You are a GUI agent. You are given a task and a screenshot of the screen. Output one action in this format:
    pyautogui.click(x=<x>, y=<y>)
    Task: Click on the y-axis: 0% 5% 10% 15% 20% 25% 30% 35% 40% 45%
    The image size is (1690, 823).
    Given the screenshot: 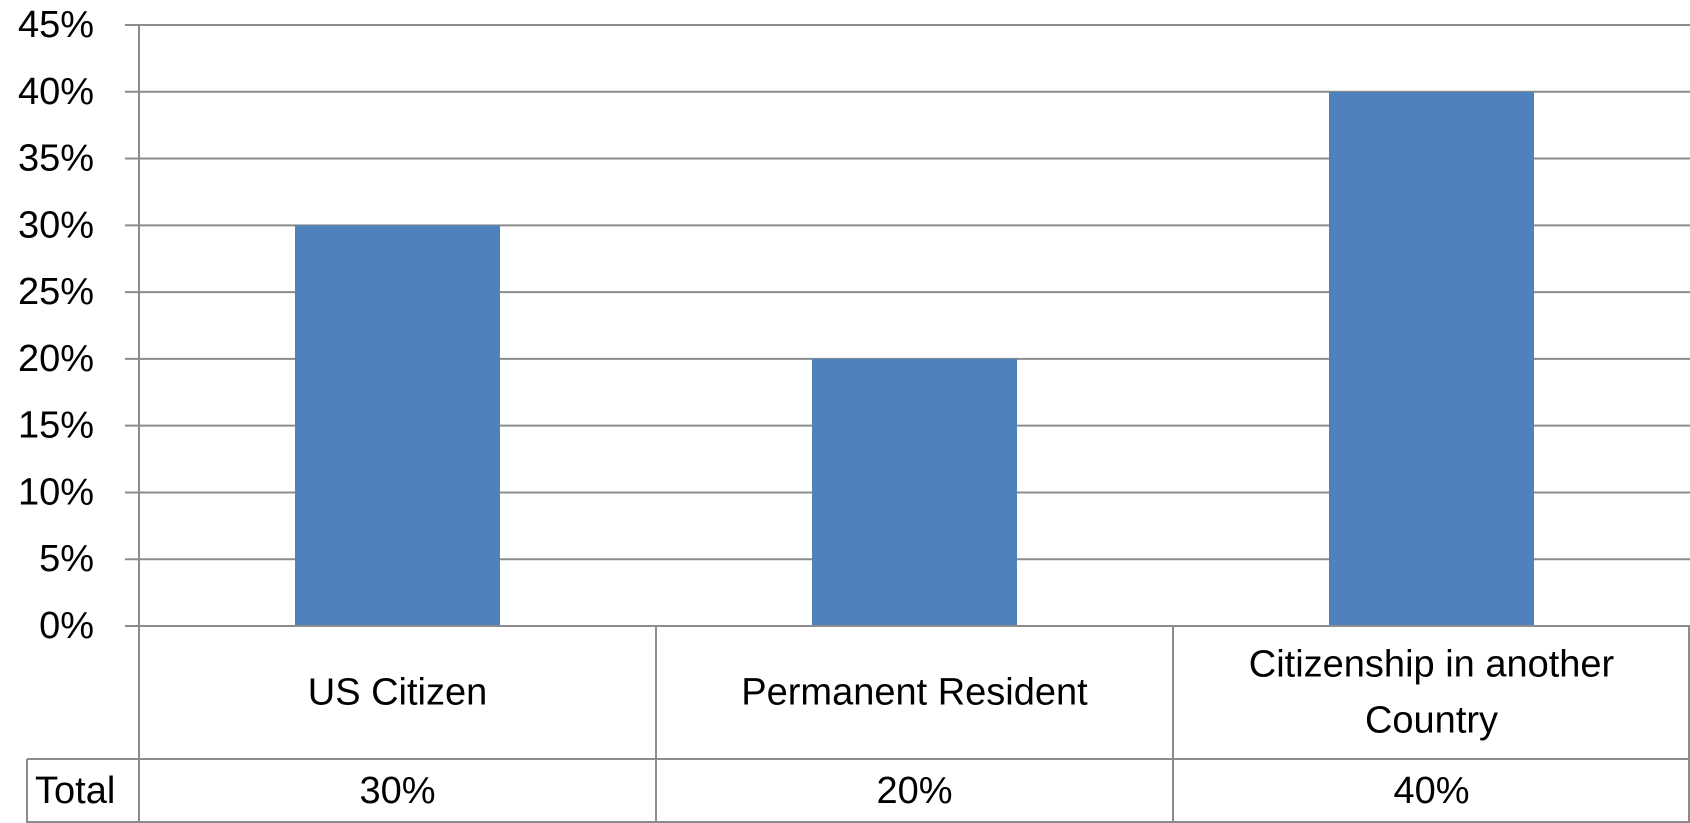 What is the action you would take?
    pyautogui.click(x=79, y=325)
    